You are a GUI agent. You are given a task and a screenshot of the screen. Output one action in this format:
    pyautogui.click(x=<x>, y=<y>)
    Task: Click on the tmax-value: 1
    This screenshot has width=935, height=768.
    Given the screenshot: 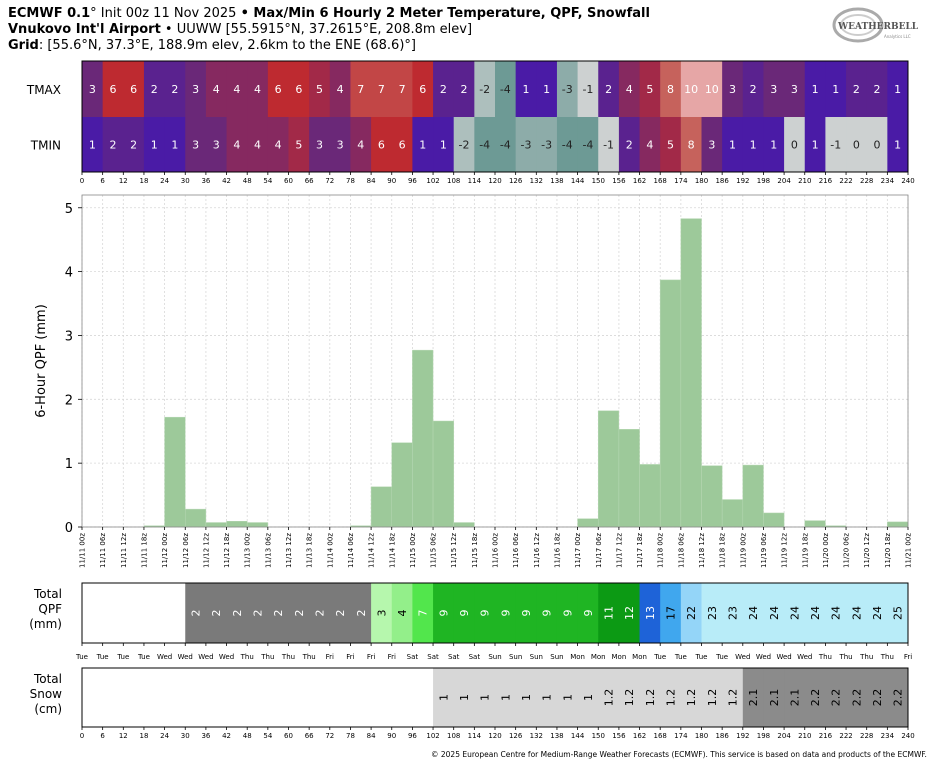 What is the action you would take?
    pyautogui.click(x=546, y=89)
    